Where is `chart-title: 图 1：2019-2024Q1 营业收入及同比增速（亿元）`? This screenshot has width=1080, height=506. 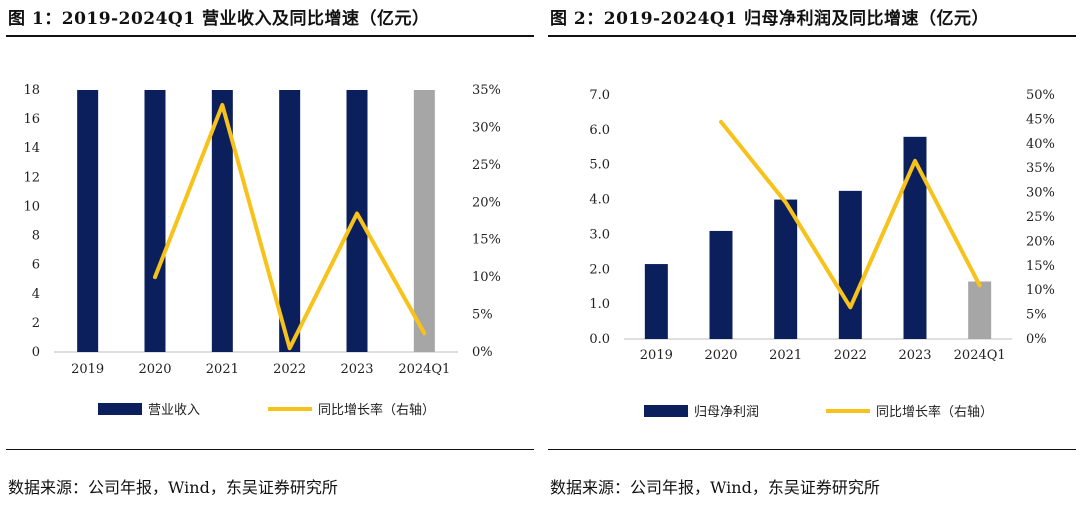
chart-title: 图 1：2019-2024Q1 营业收入及同比增速（亿元） is located at coordinates (219, 19).